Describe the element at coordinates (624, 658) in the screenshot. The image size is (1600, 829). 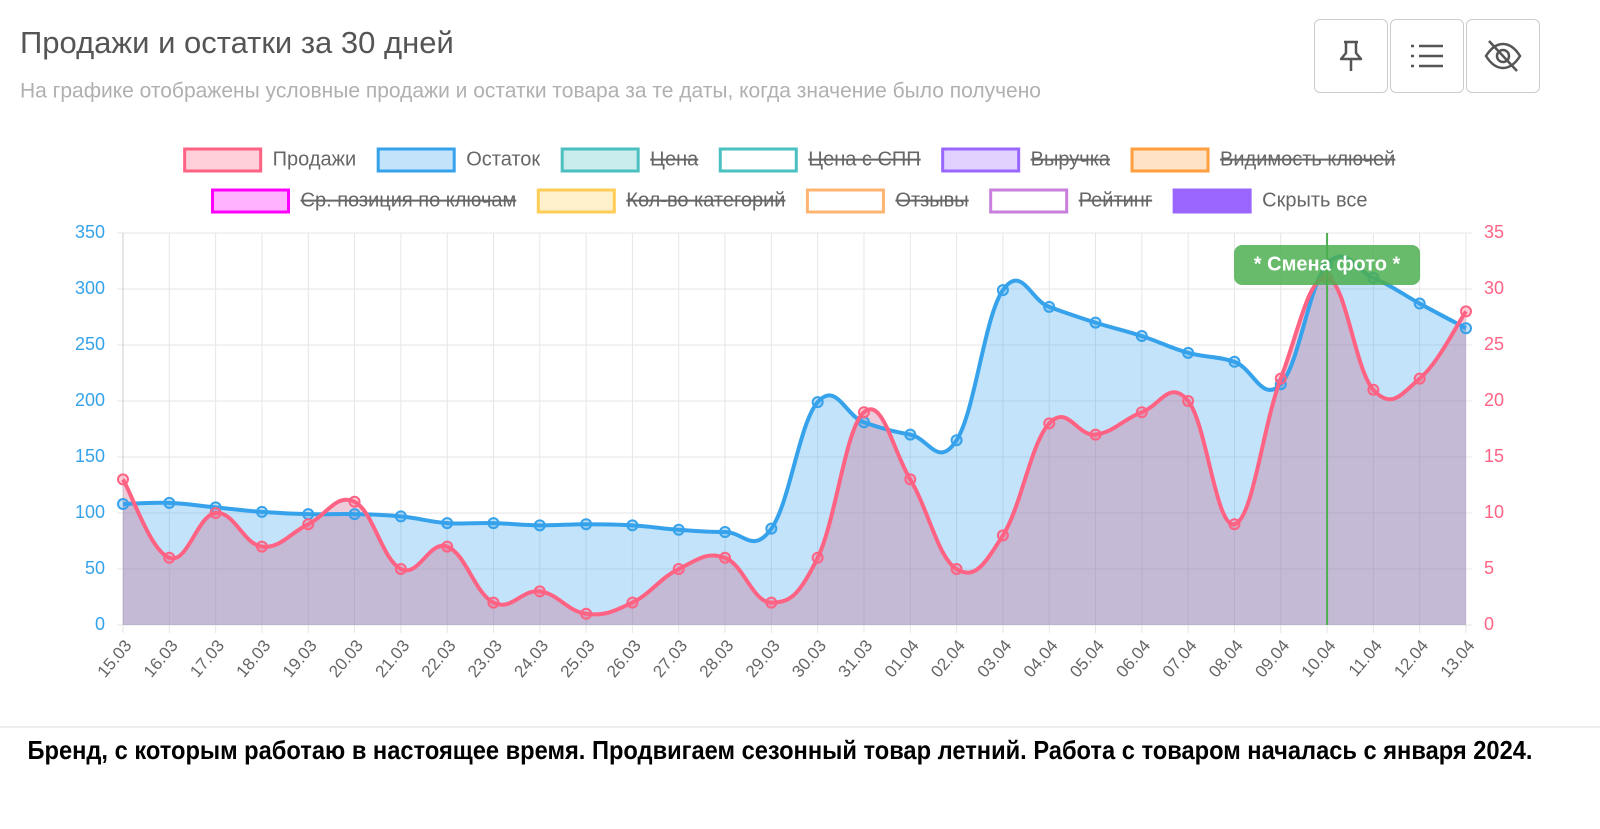
I see `x-tick-label: 26.03` at that location.